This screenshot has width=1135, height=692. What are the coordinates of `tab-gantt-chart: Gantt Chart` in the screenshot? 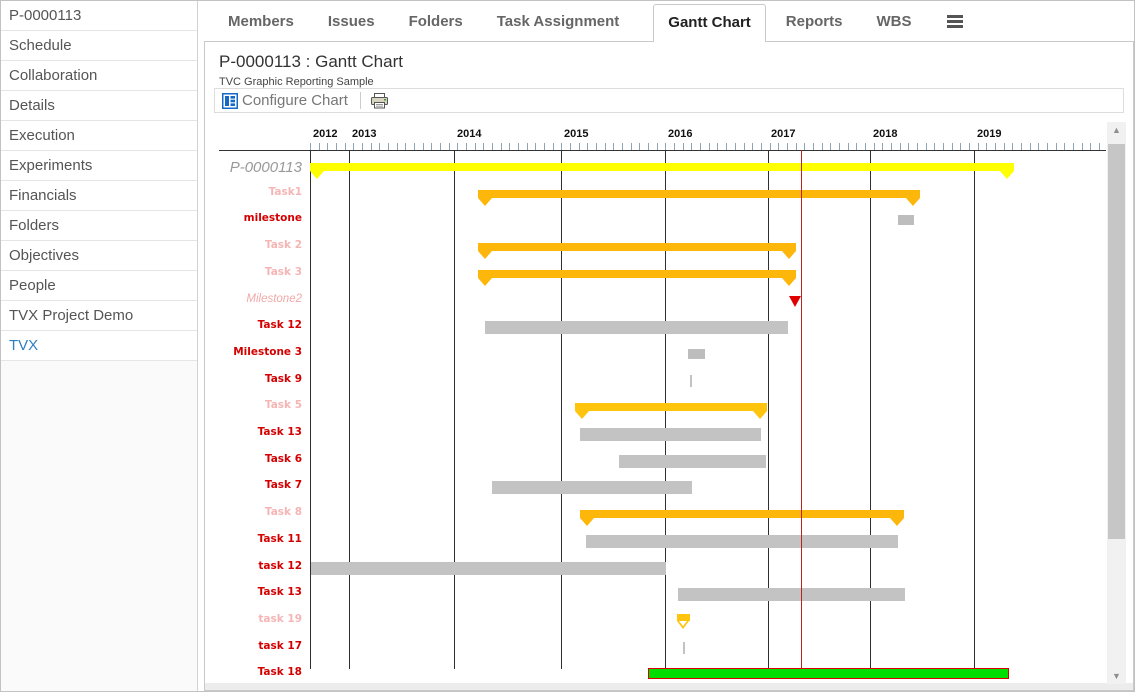 It's located at (709, 22).